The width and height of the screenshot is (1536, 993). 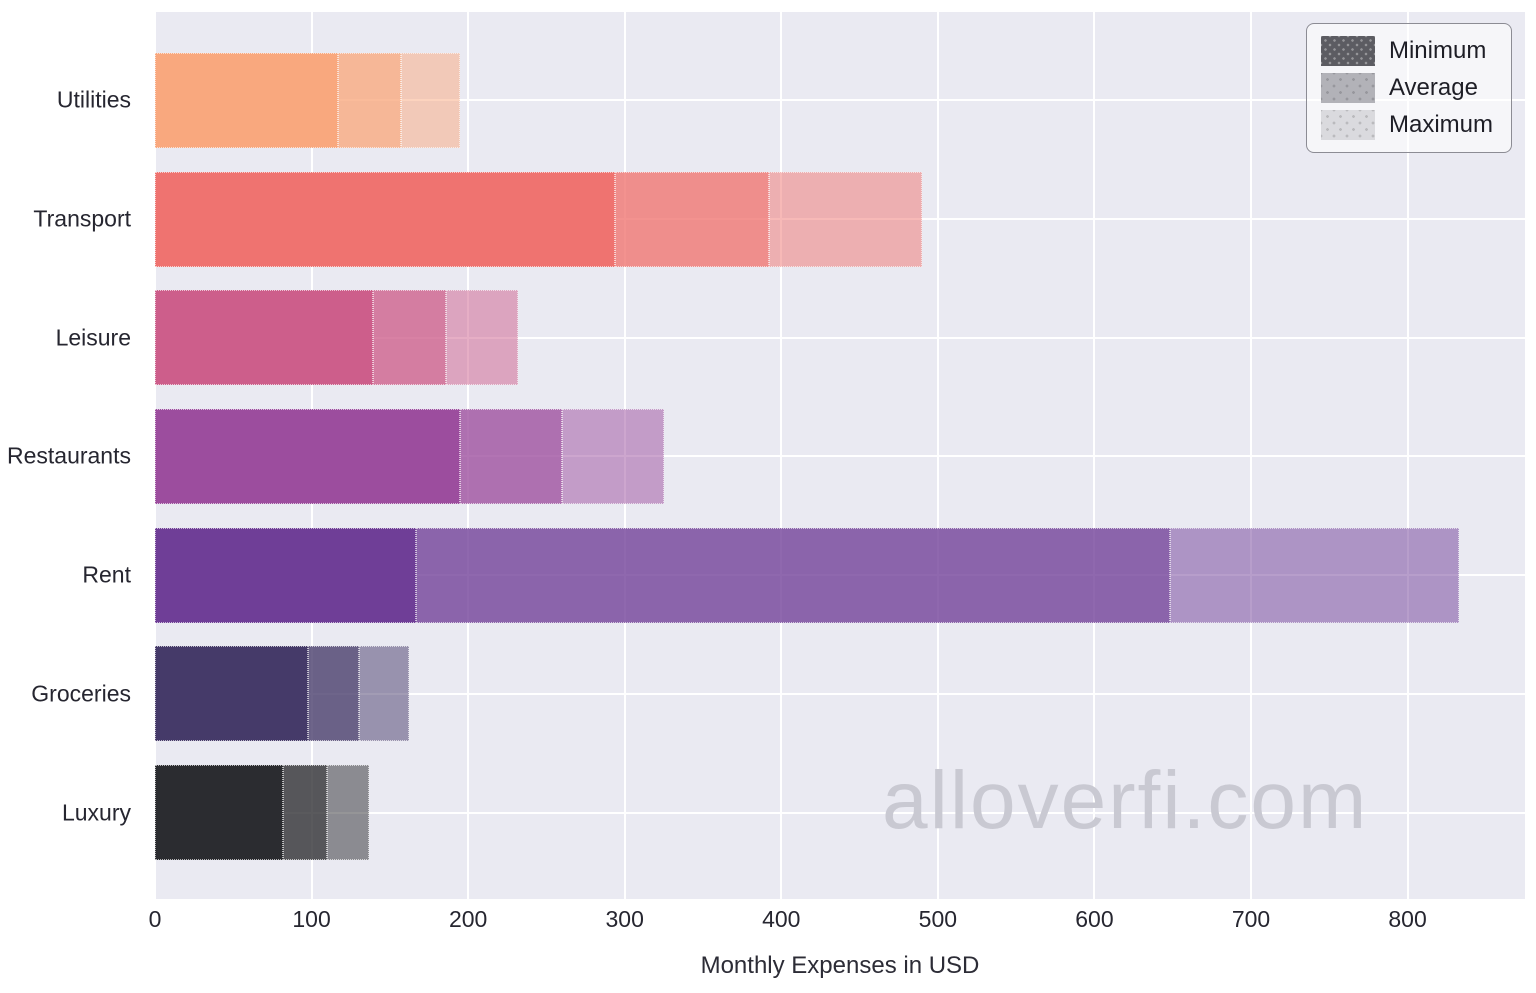 I want to click on x-axis-title: Monthly Expenses in USD, so click(x=840, y=965).